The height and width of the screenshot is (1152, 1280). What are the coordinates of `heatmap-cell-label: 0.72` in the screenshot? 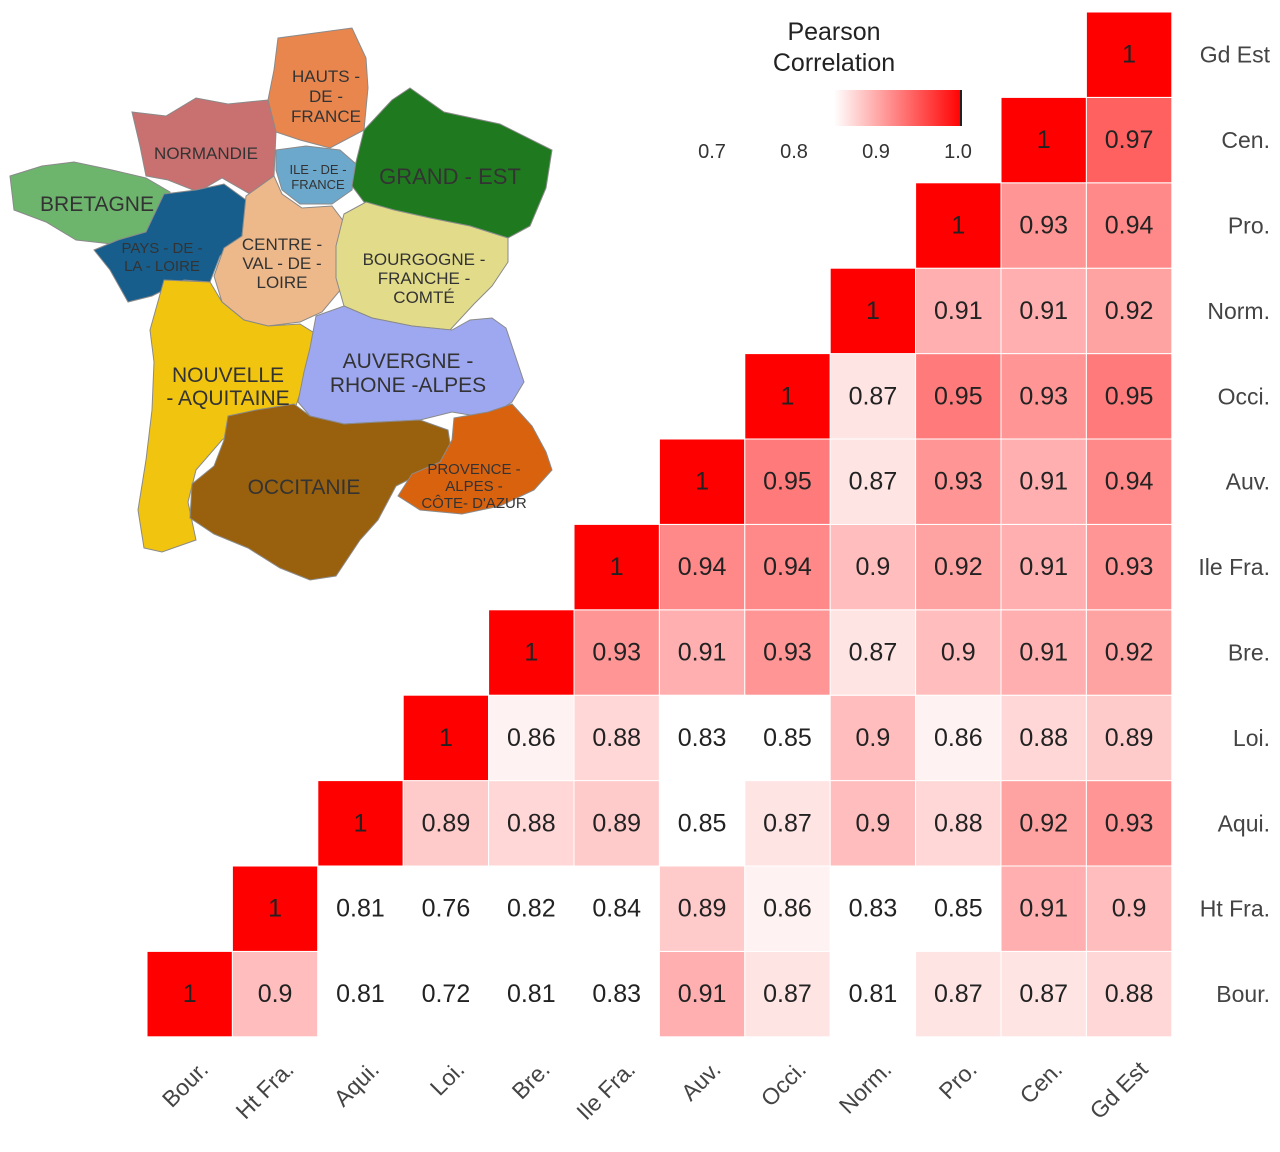 It's located at (446, 994).